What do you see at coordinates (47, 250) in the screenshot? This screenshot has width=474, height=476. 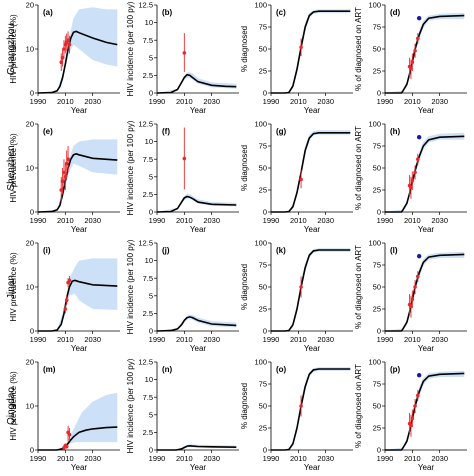 I see `panel-label: (i)` at bounding box center [47, 250].